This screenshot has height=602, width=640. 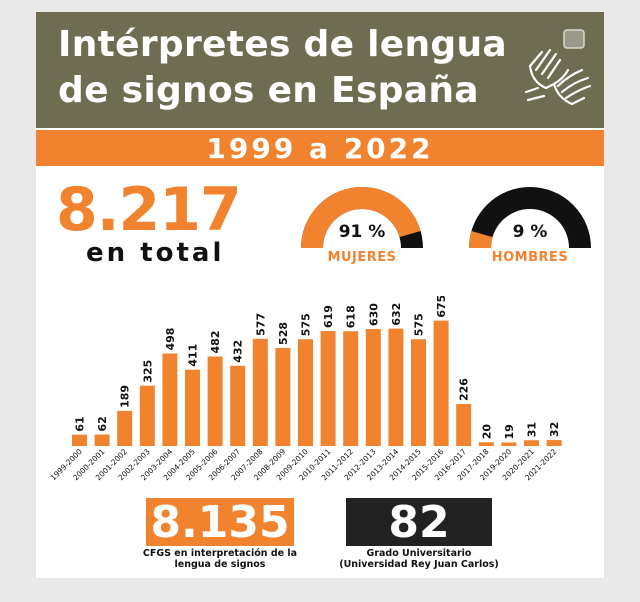 What do you see at coordinates (351, 388) in the screenshot?
I see `bar-2011-2012` at bounding box center [351, 388].